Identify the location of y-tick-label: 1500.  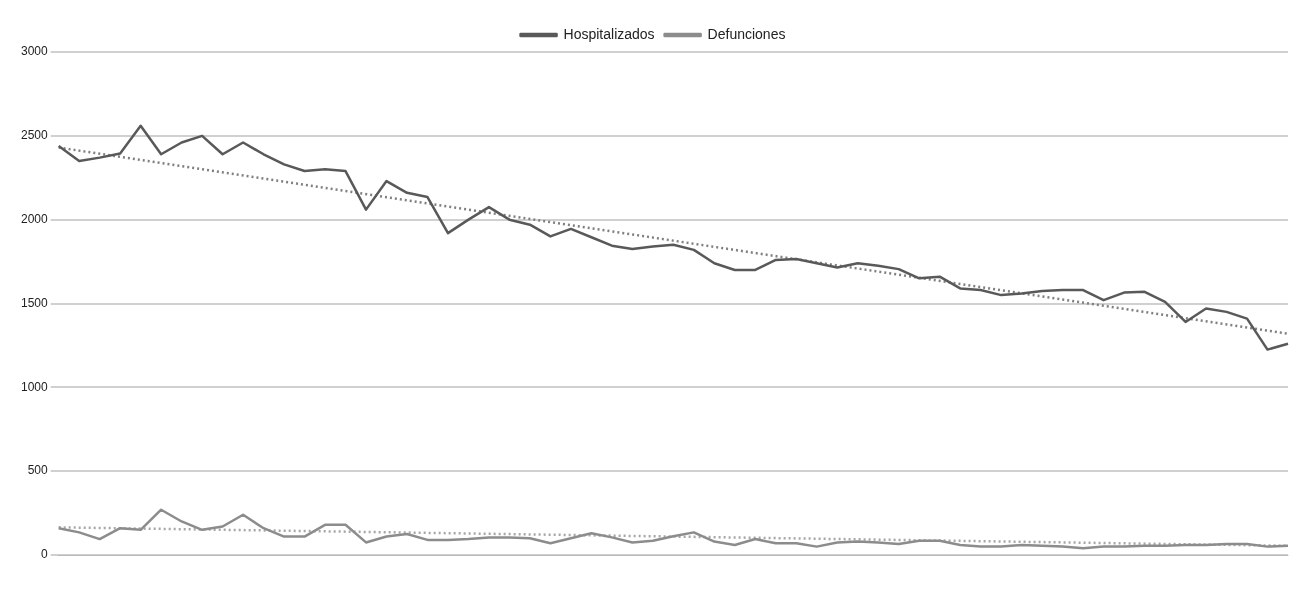
(34, 302).